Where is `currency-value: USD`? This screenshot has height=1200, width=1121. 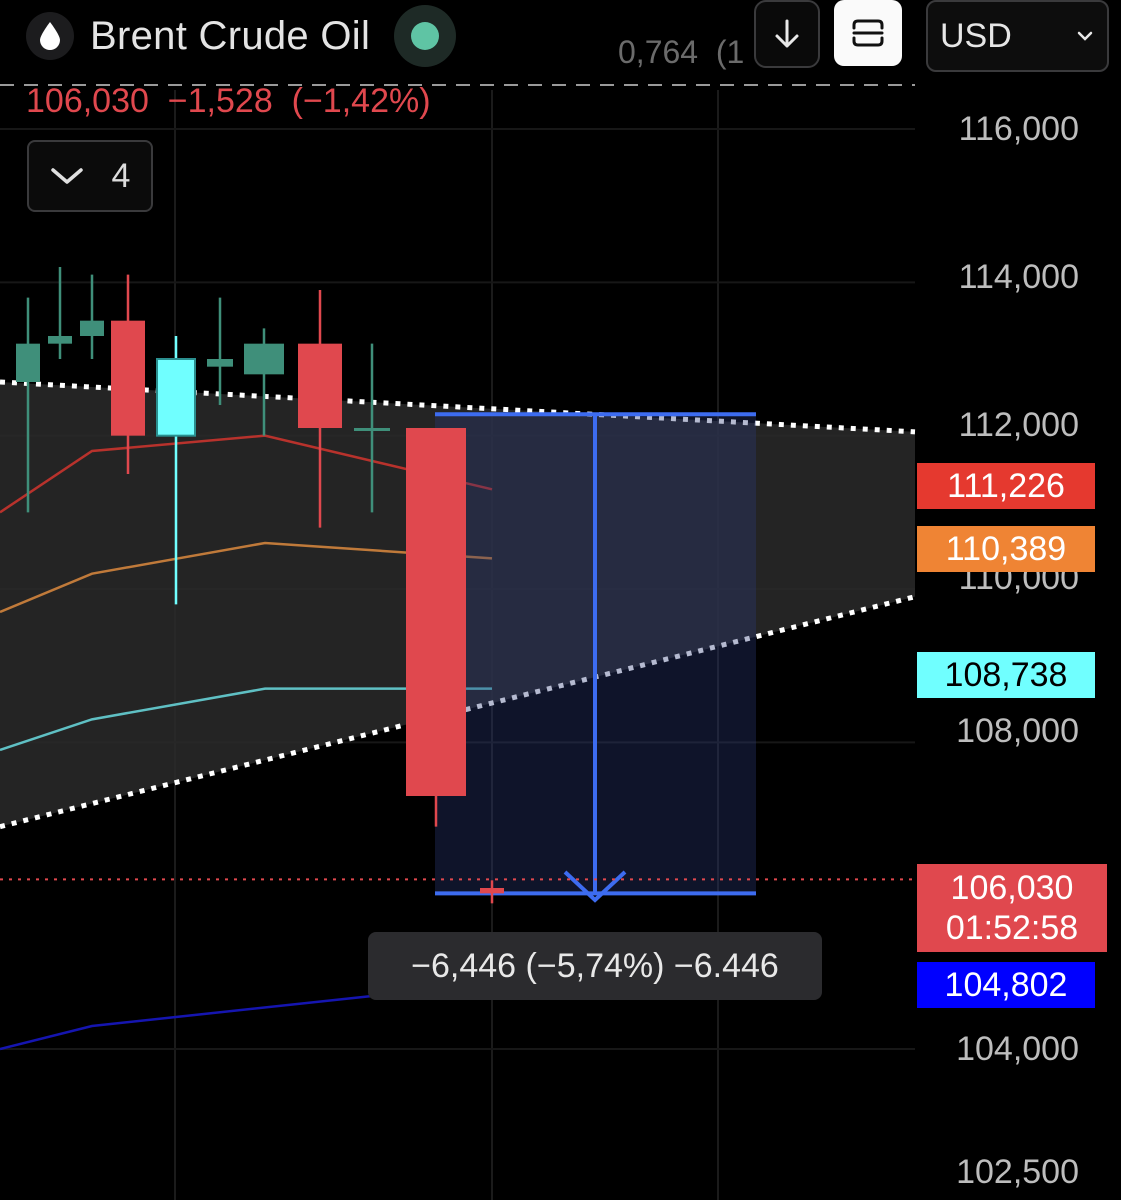
currency-value: USD is located at coordinates (976, 35).